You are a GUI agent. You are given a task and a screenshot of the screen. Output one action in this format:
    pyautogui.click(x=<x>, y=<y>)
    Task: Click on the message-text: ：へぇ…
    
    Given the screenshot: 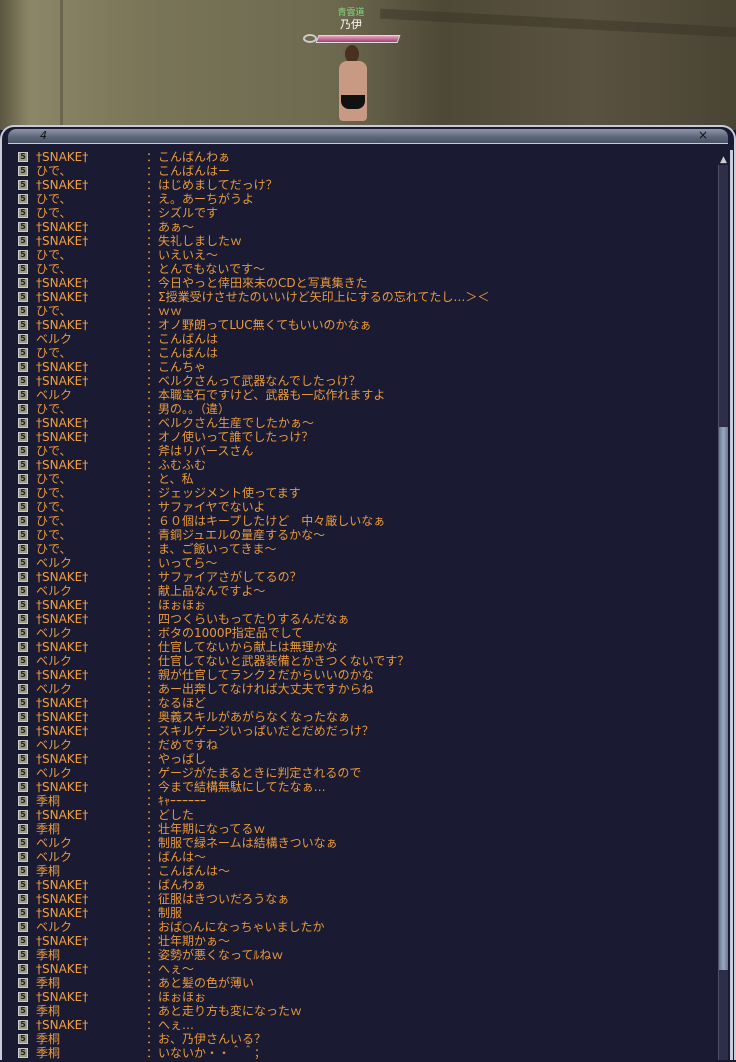 What is the action you would take?
    pyautogui.click(x=170, y=1025)
    